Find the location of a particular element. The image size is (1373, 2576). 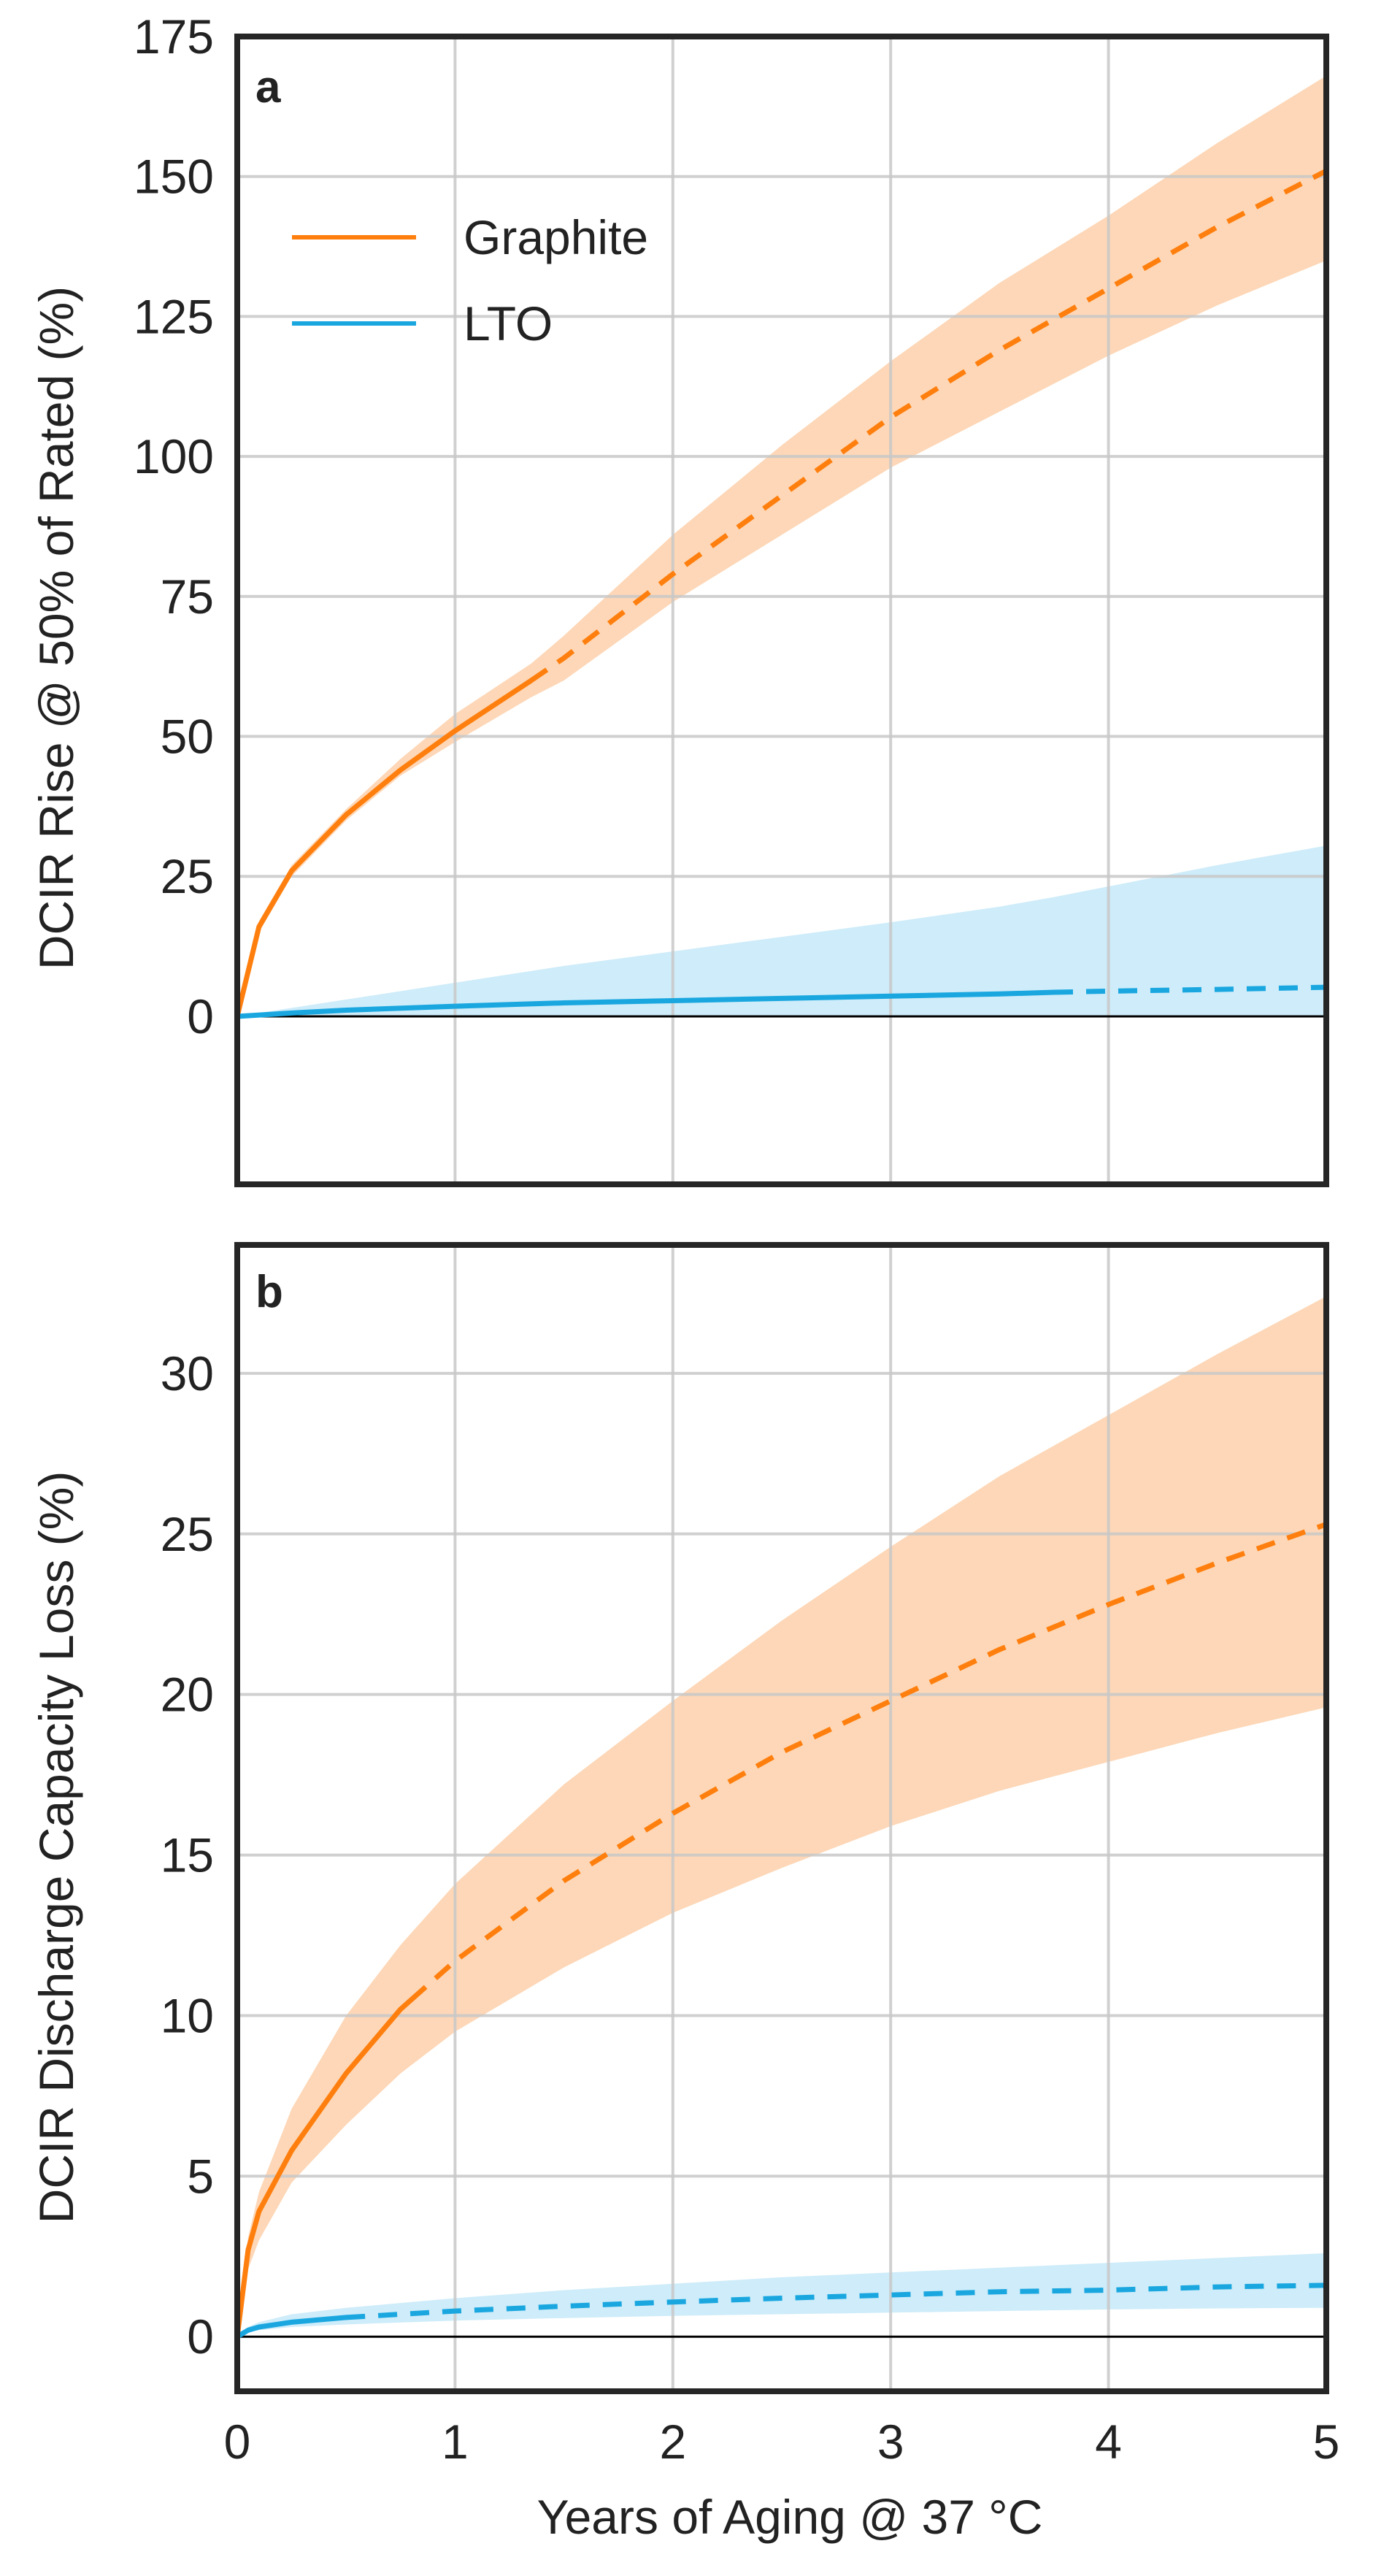

legend-lto-label: LTO is located at coordinates (508, 323).